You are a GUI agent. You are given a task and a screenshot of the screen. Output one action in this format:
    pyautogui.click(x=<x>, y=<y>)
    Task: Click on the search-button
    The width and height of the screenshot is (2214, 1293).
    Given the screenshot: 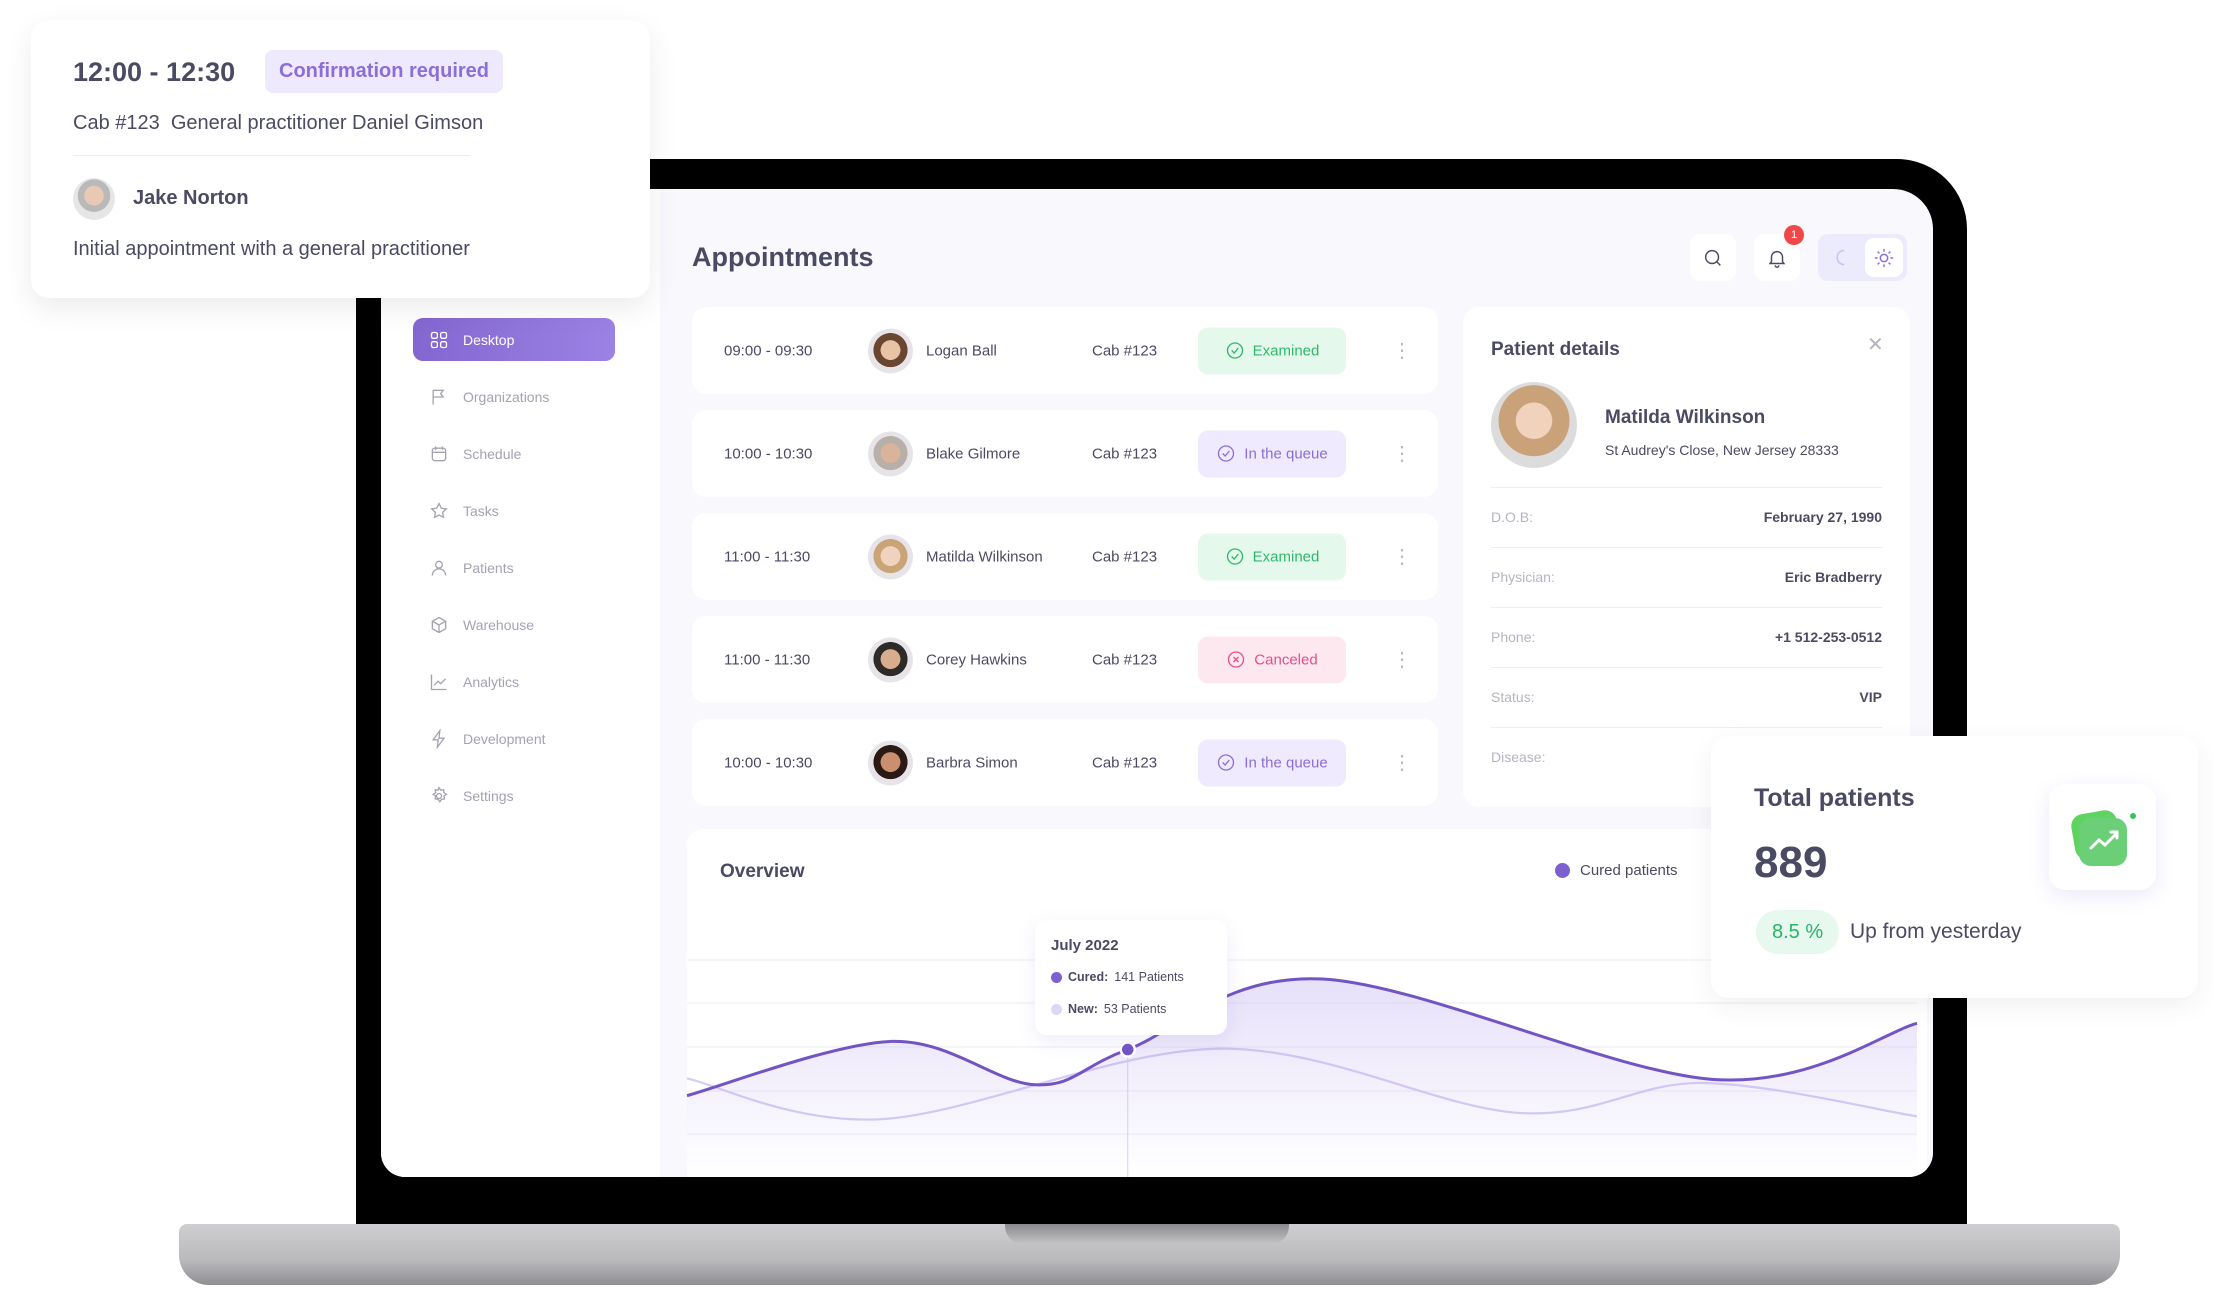 What is the action you would take?
    pyautogui.click(x=1713, y=257)
    